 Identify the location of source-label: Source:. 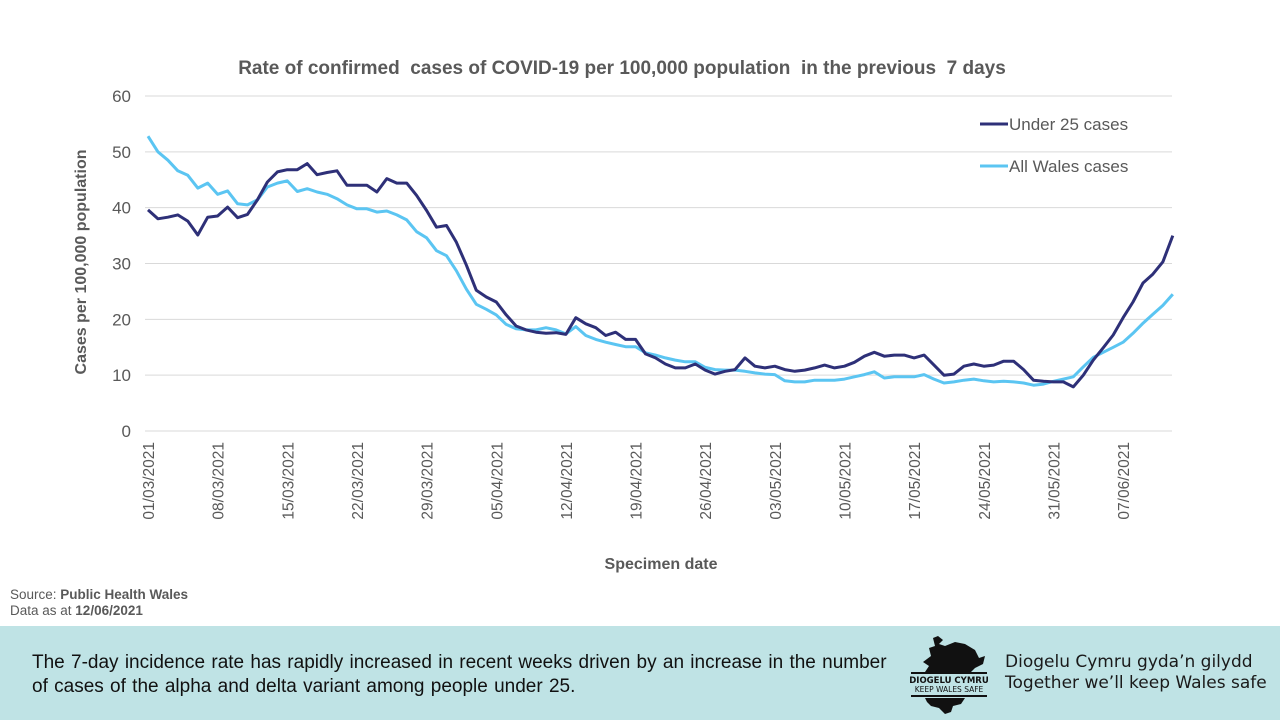
(35, 594).